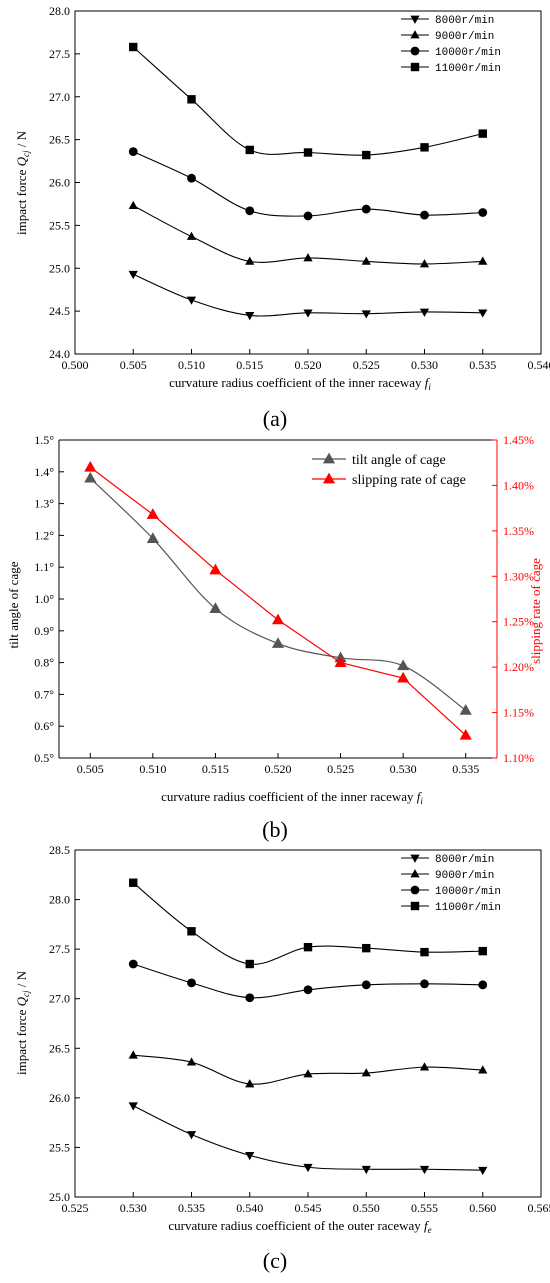  I want to click on panel-a-y-axis-label: impact force Qcj / N, so click(22, 182).